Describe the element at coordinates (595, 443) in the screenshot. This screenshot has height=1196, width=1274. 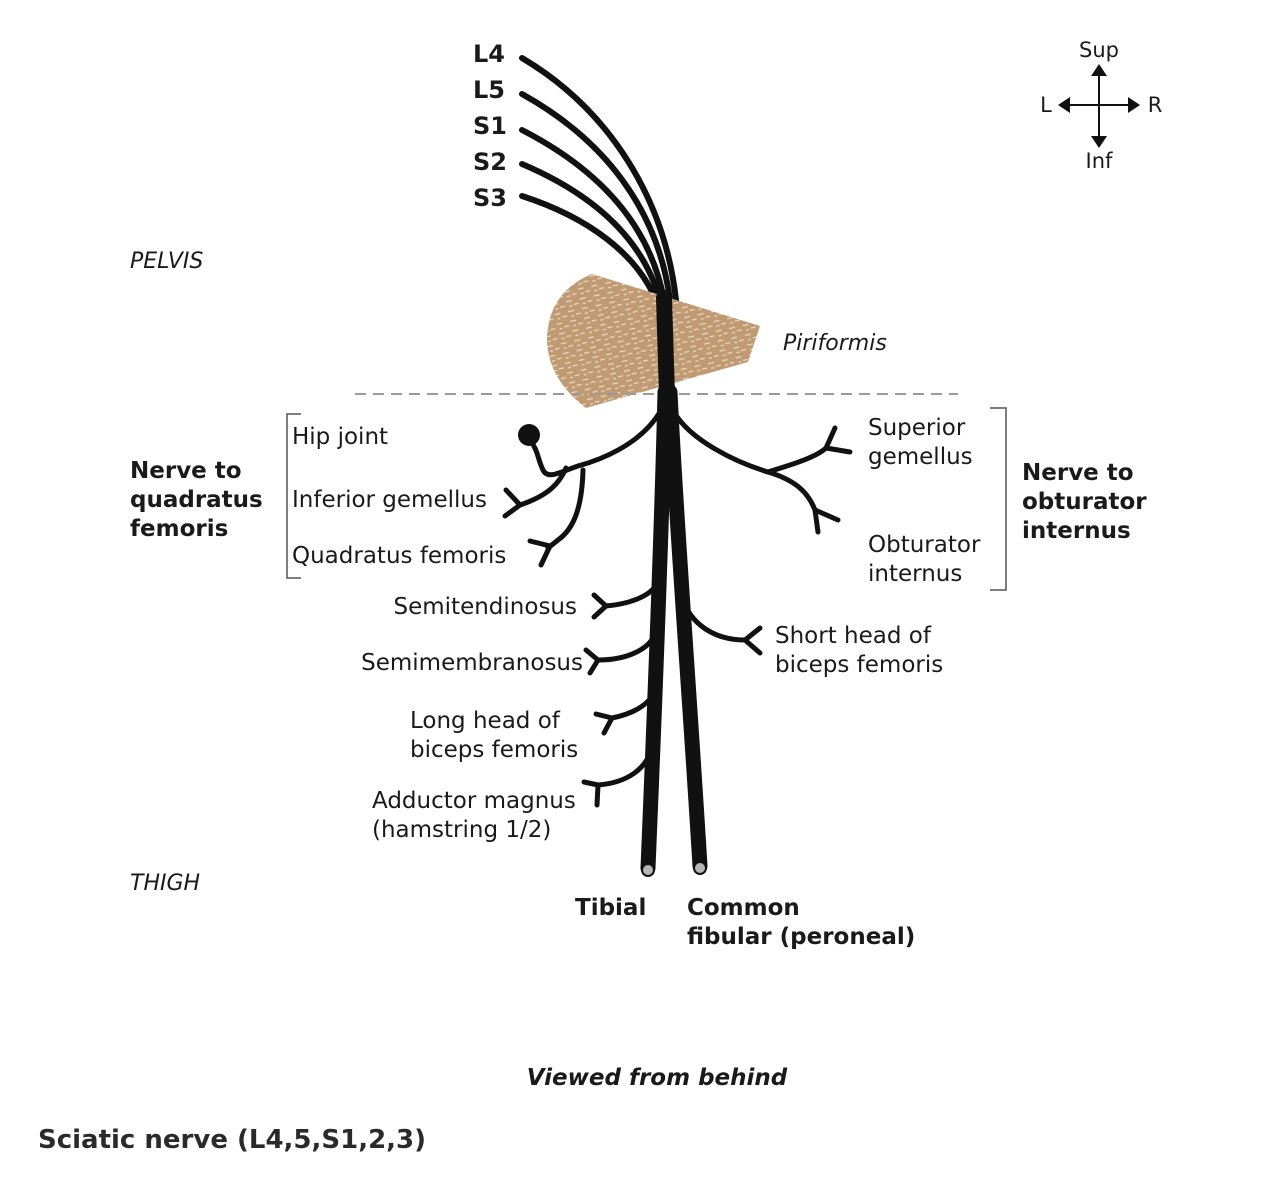
I see `quadratus-main-branch` at that location.